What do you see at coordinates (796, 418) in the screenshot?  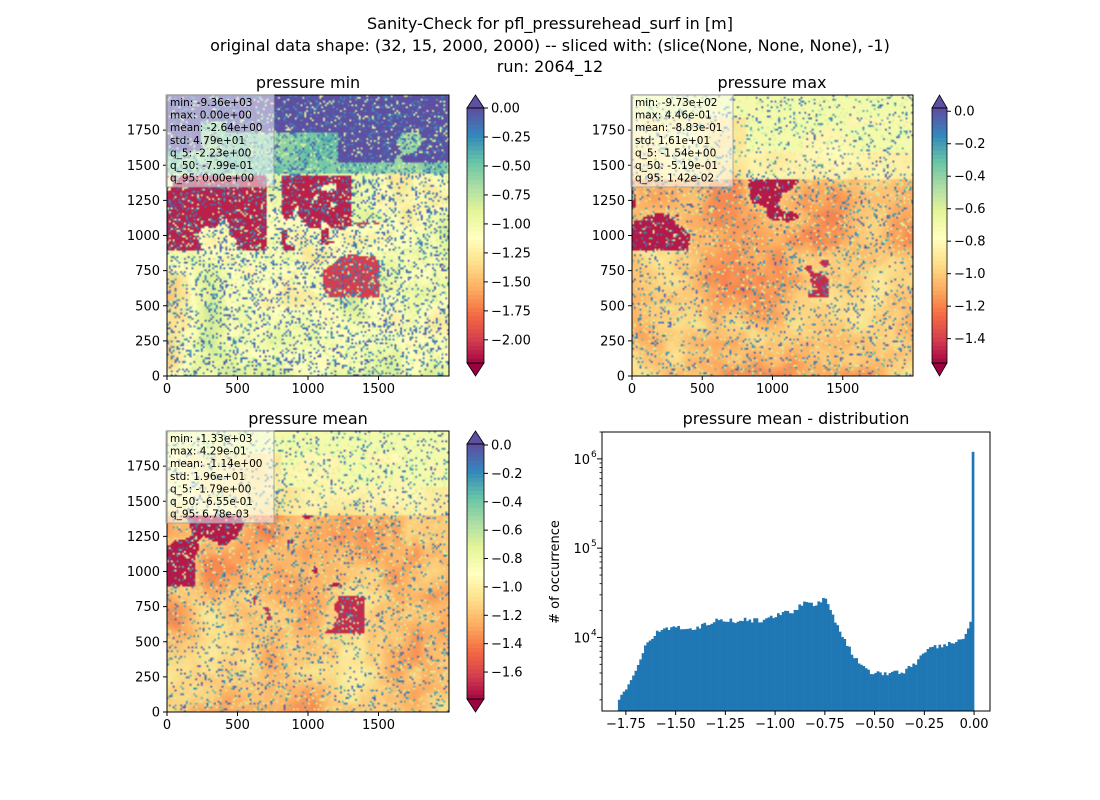 I see `panel-title: pressure mean - distribution` at bounding box center [796, 418].